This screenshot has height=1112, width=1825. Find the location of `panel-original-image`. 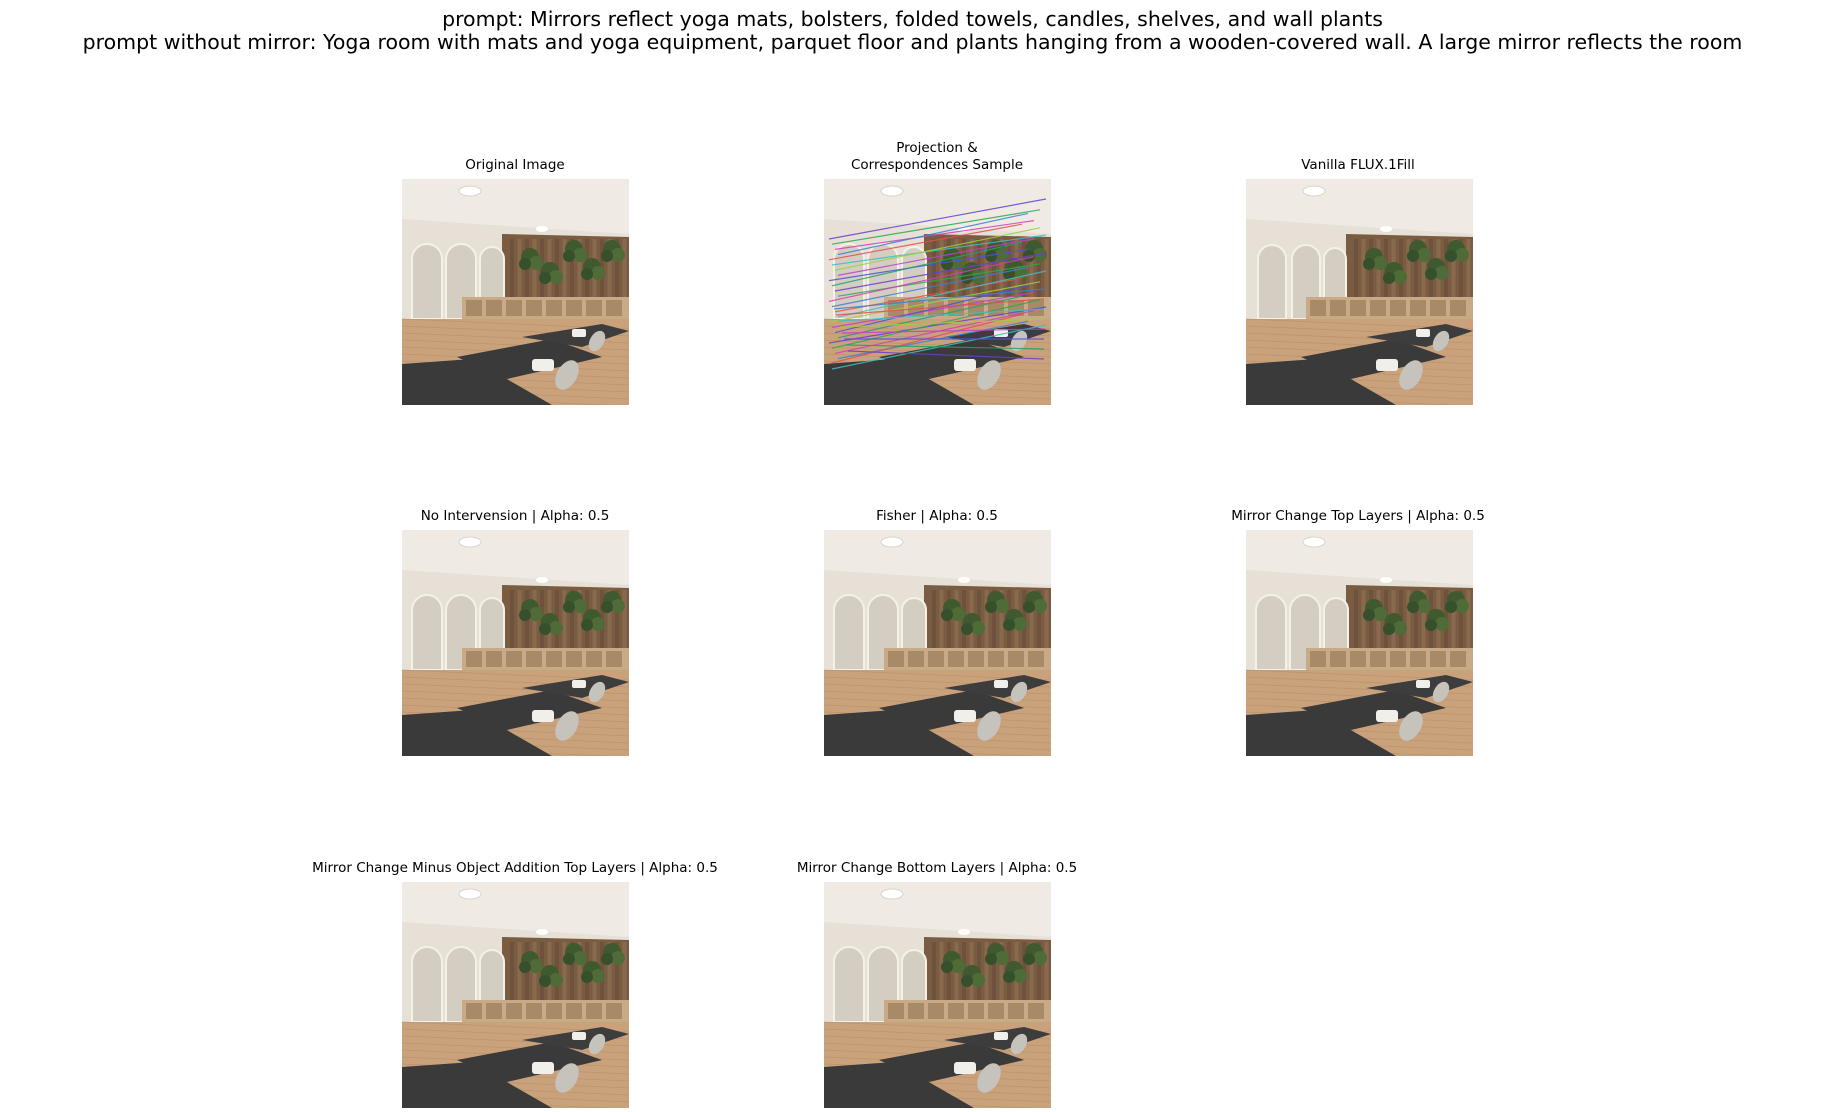

panel-original-image is located at coordinates (515, 292).